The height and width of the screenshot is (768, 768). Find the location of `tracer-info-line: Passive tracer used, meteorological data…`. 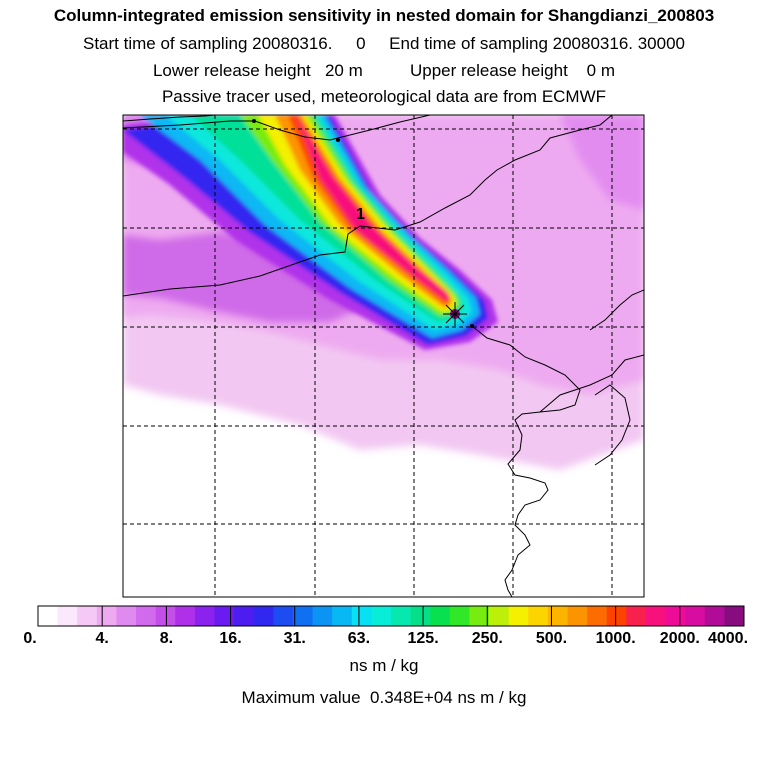

tracer-info-line: Passive tracer used, meteorological data… is located at coordinates (384, 96).